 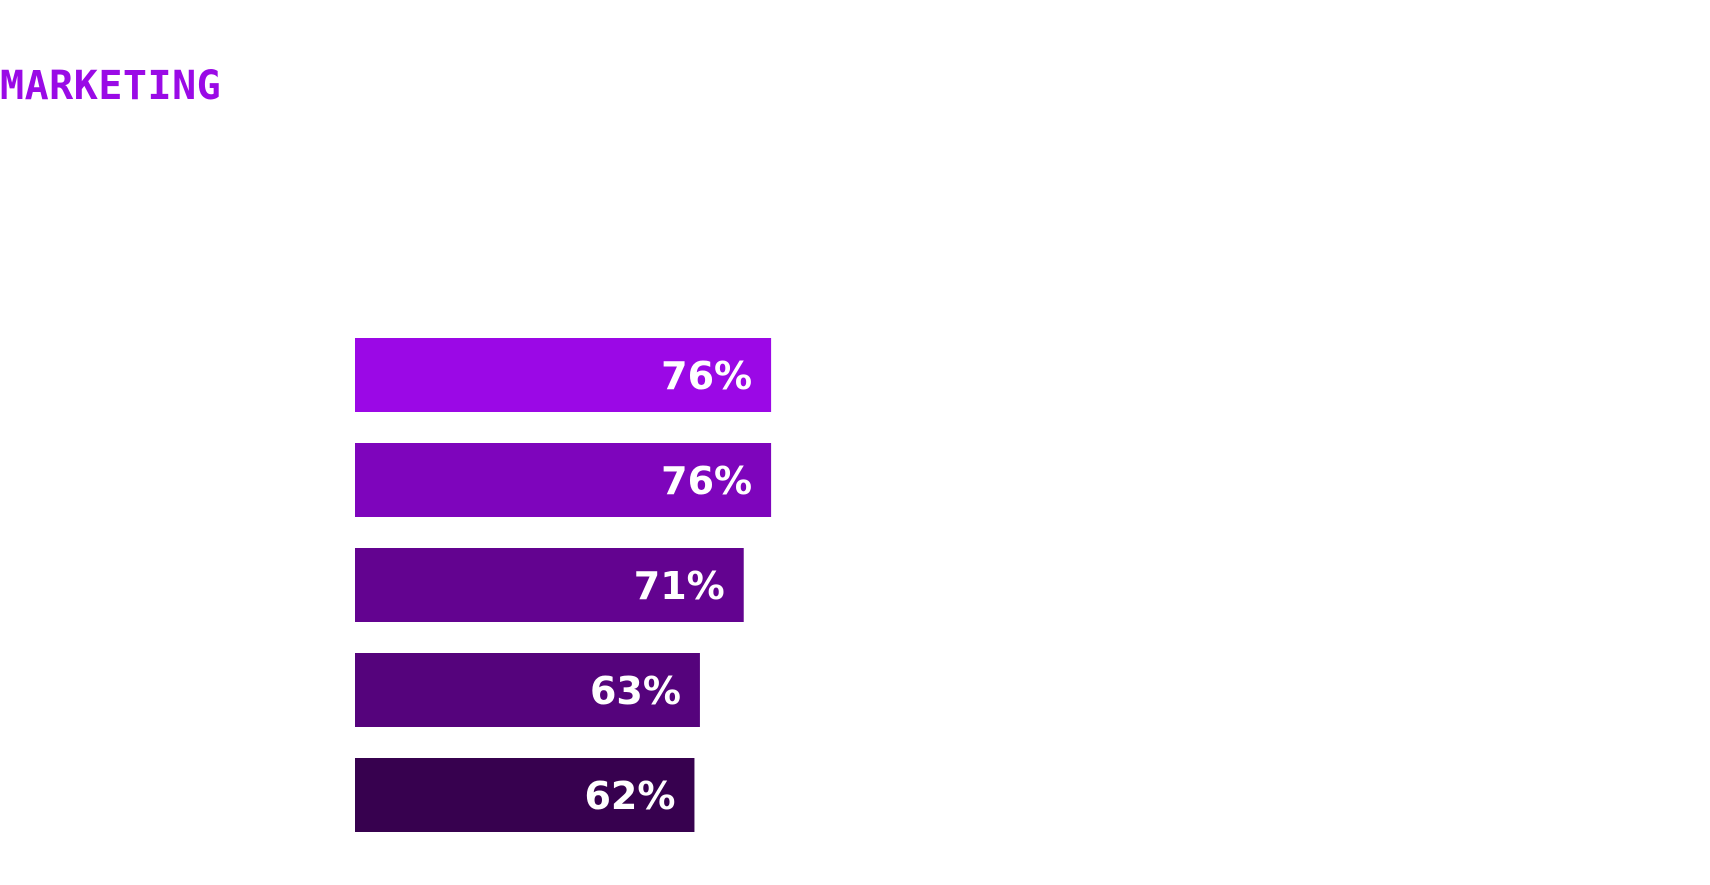 What do you see at coordinates (706, 376) in the screenshot?
I see `bar-value-label-1: 76%` at bounding box center [706, 376].